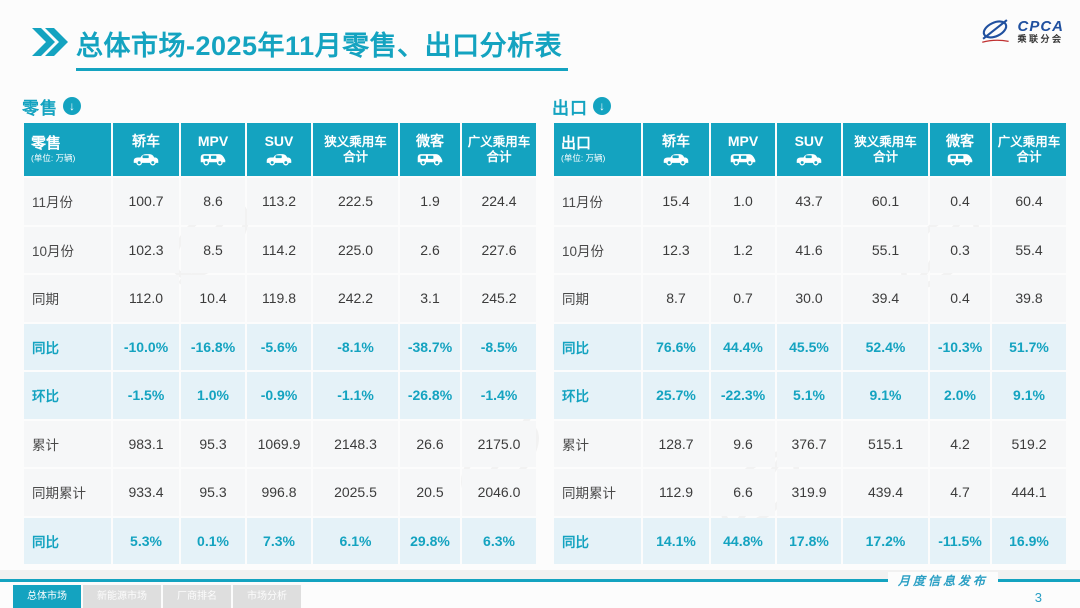  I want to click on logo-subtext: 乘联分会, so click(1040, 39).